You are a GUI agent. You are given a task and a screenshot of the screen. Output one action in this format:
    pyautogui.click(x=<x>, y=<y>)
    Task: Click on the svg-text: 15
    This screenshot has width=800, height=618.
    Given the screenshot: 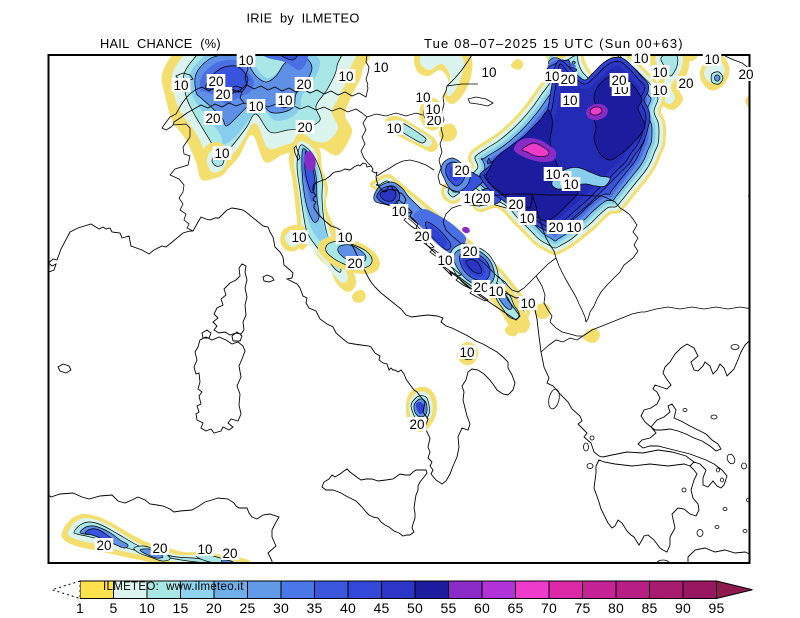 What is the action you would take?
    pyautogui.click(x=181, y=608)
    